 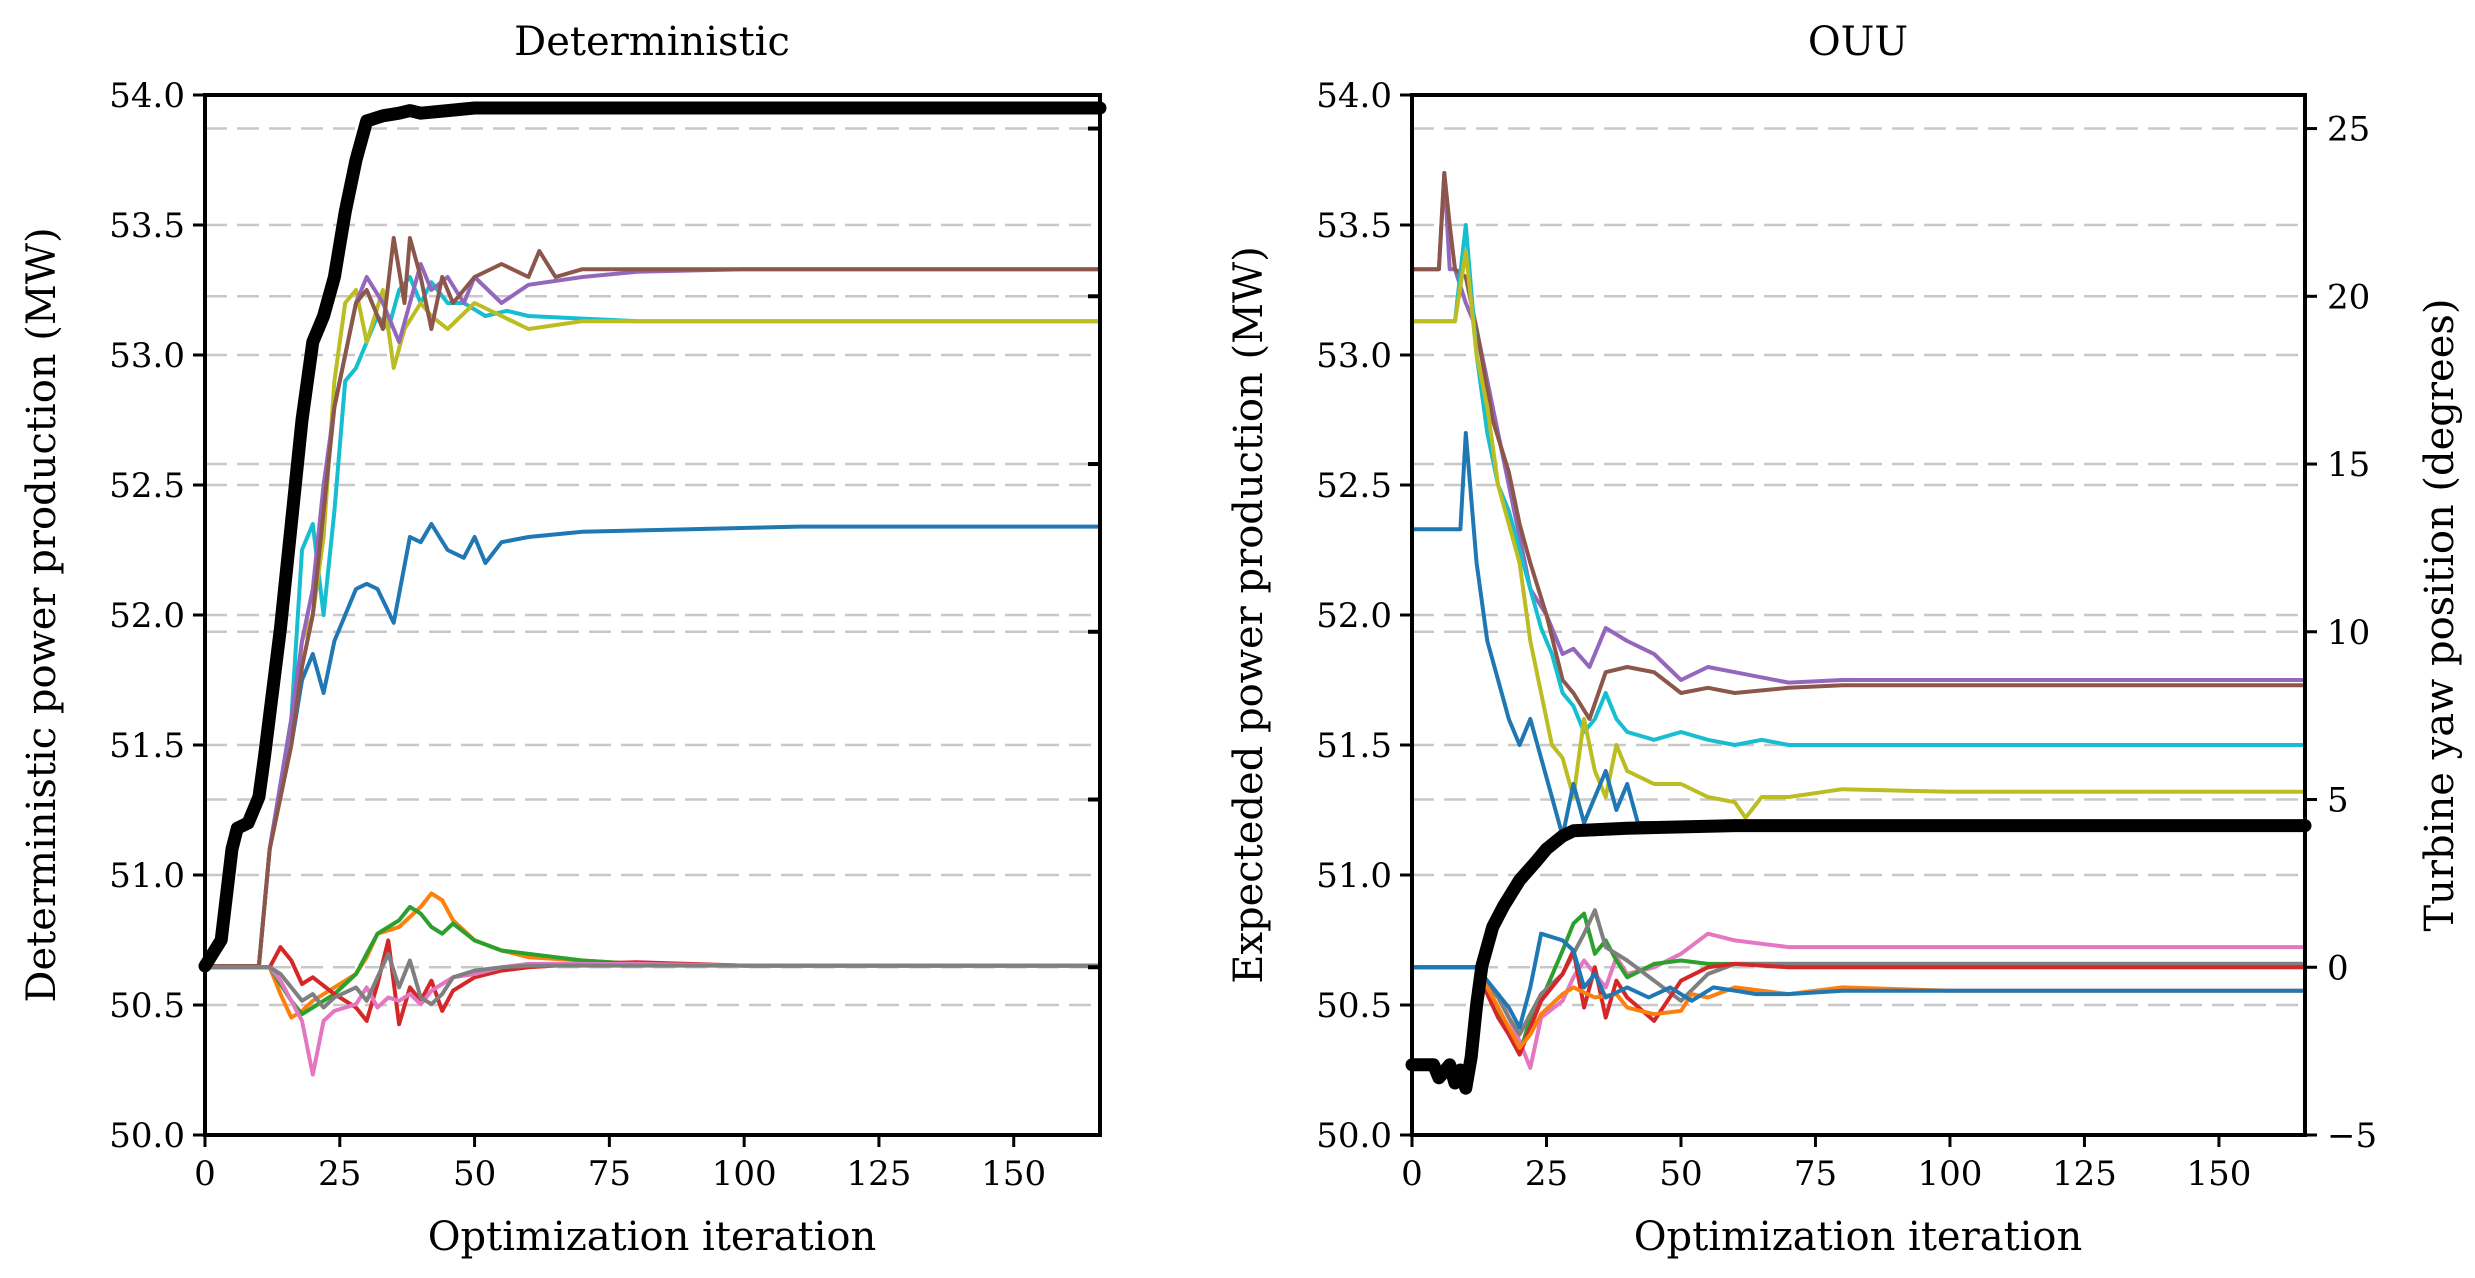 What do you see at coordinates (2440, 614) in the screenshot?
I see `secondary-y-axis-label: Turbine yaw position (degrees)` at bounding box center [2440, 614].